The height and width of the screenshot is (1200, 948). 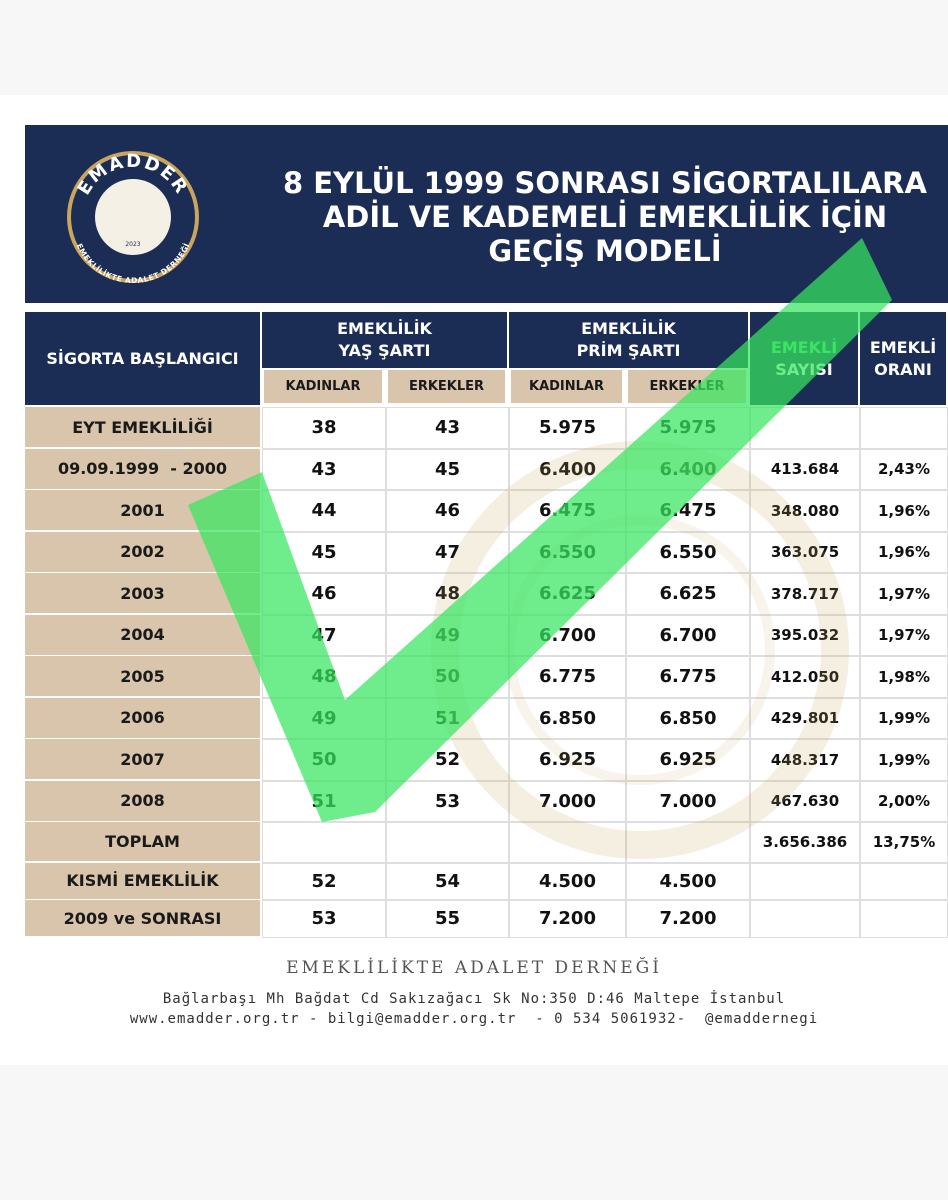 I want to click on row-label: 2004, so click(x=142, y=634).